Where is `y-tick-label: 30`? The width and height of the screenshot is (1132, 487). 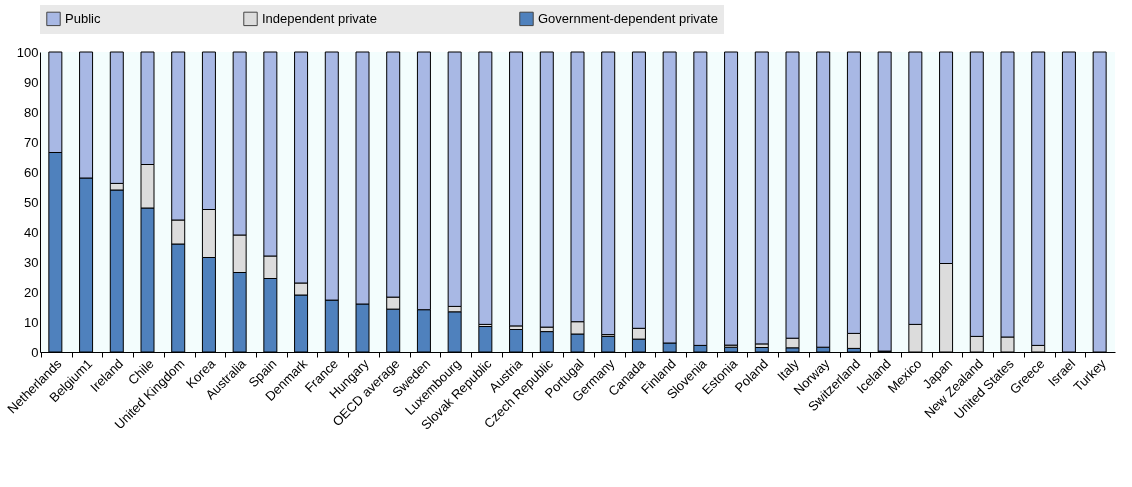 y-tick-label: 30 is located at coordinates (31, 262).